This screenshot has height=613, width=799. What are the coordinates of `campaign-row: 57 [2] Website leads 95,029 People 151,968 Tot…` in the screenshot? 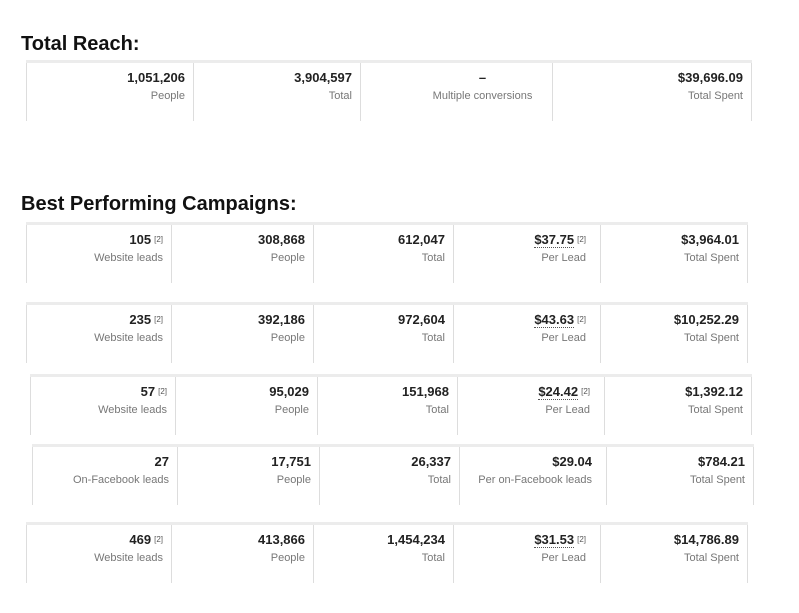 It's located at (391, 404).